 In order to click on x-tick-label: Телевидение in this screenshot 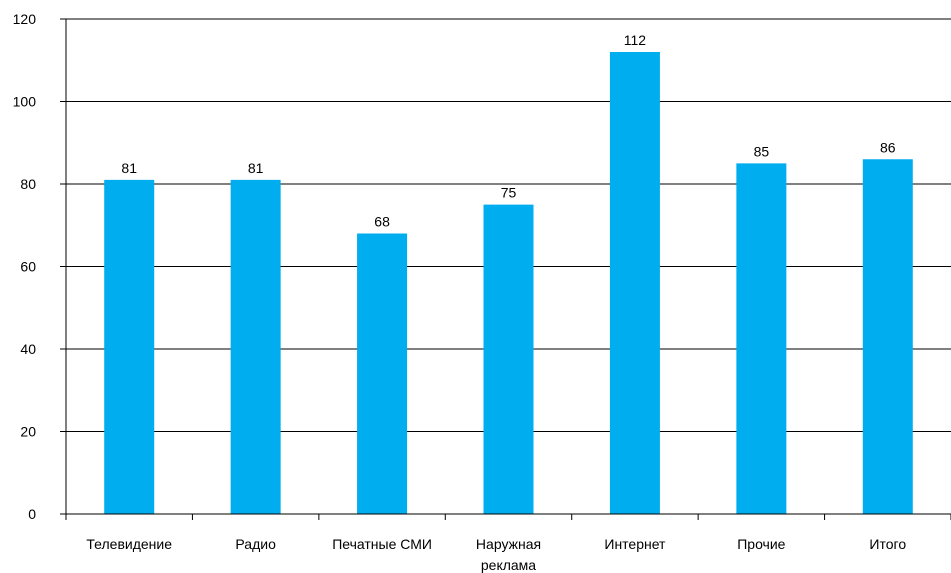, I will do `click(129, 544)`.